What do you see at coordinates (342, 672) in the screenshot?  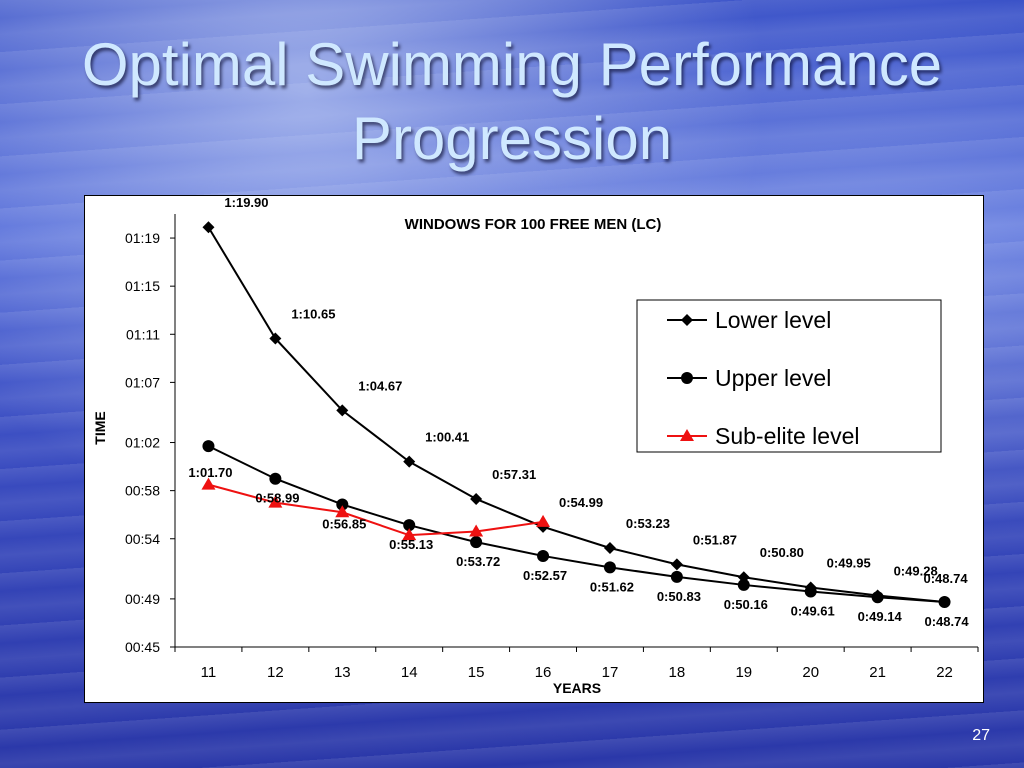 I see `x-tick-label: 13` at bounding box center [342, 672].